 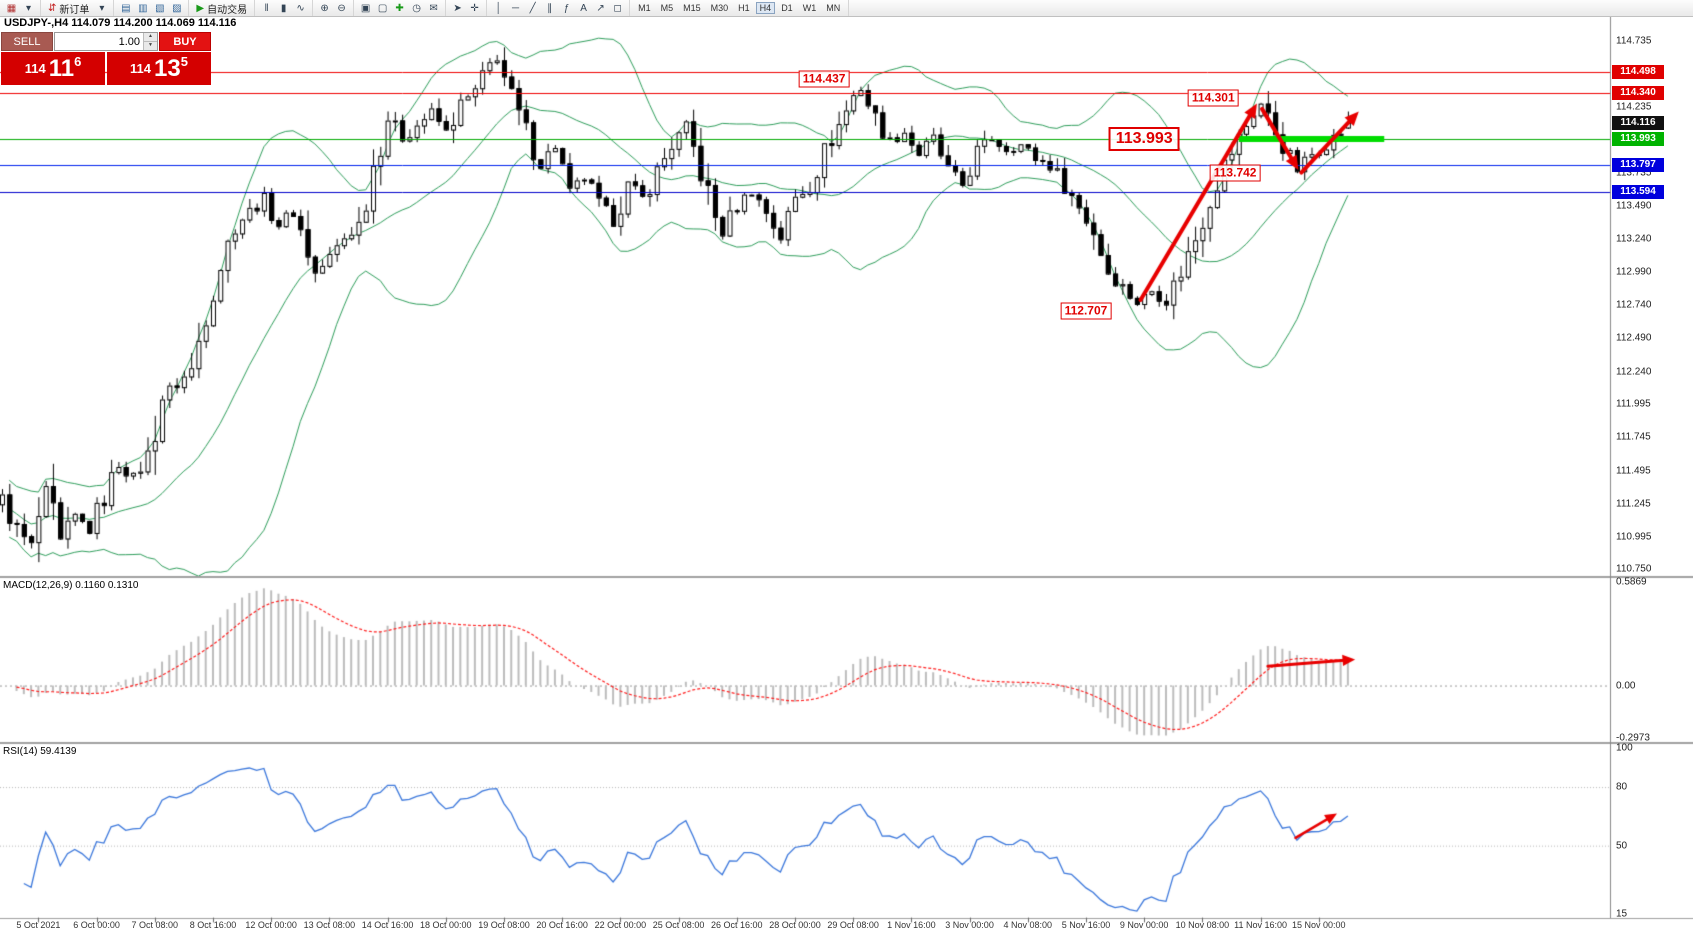 What do you see at coordinates (185, 41) in the screenshot?
I see `buy-button: BUY` at bounding box center [185, 41].